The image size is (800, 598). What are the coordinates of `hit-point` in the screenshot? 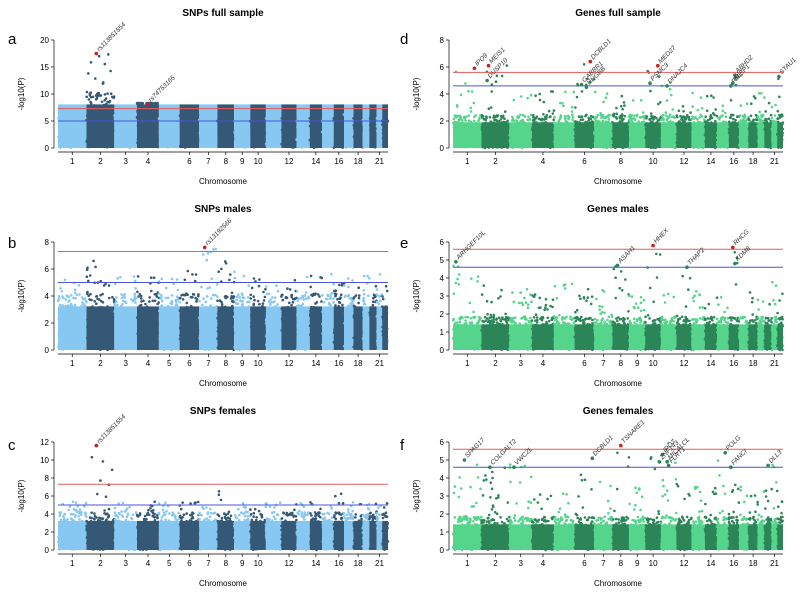 It's located at (96, 53).